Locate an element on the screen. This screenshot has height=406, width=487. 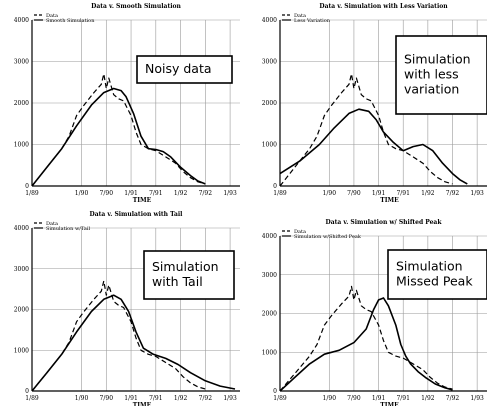
callout-text: Simulation Missed Peak is located at coordinates (434, 274).